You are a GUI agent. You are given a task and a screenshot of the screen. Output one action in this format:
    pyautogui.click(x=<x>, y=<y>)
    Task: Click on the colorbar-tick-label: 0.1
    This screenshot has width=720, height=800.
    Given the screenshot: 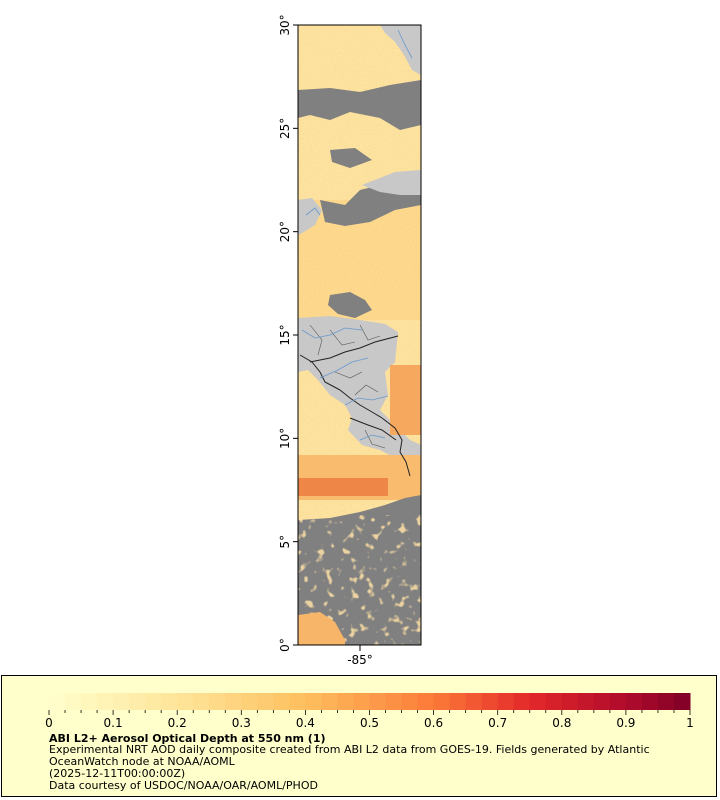 What is the action you would take?
    pyautogui.click(x=113, y=723)
    